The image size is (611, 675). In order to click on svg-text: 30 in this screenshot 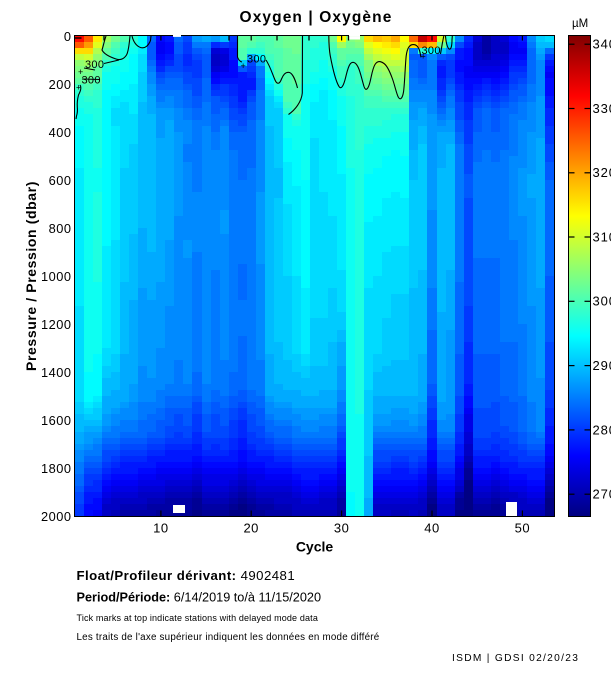, I will do `click(341, 528)`.